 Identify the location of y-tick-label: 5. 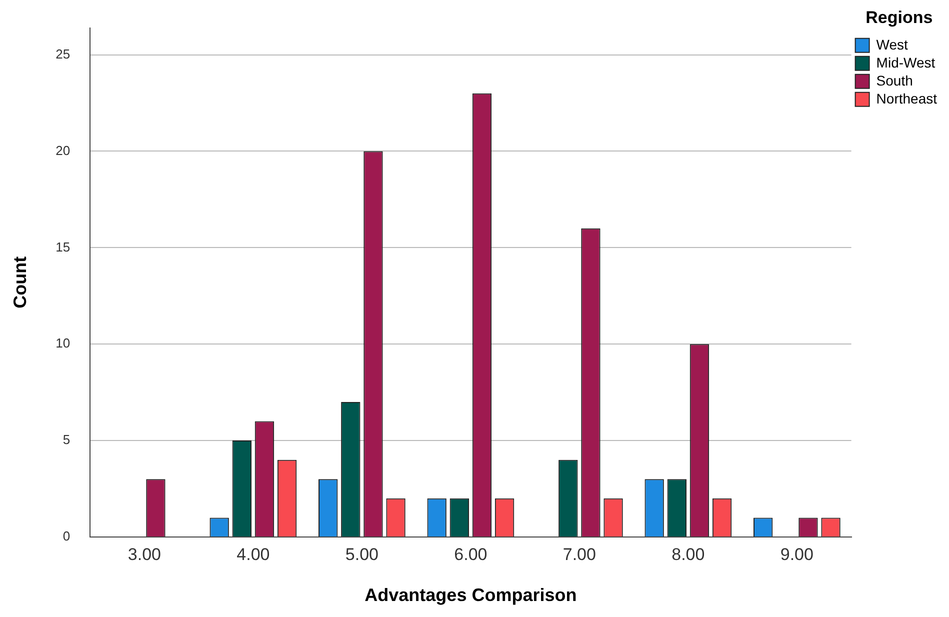
(66, 440).